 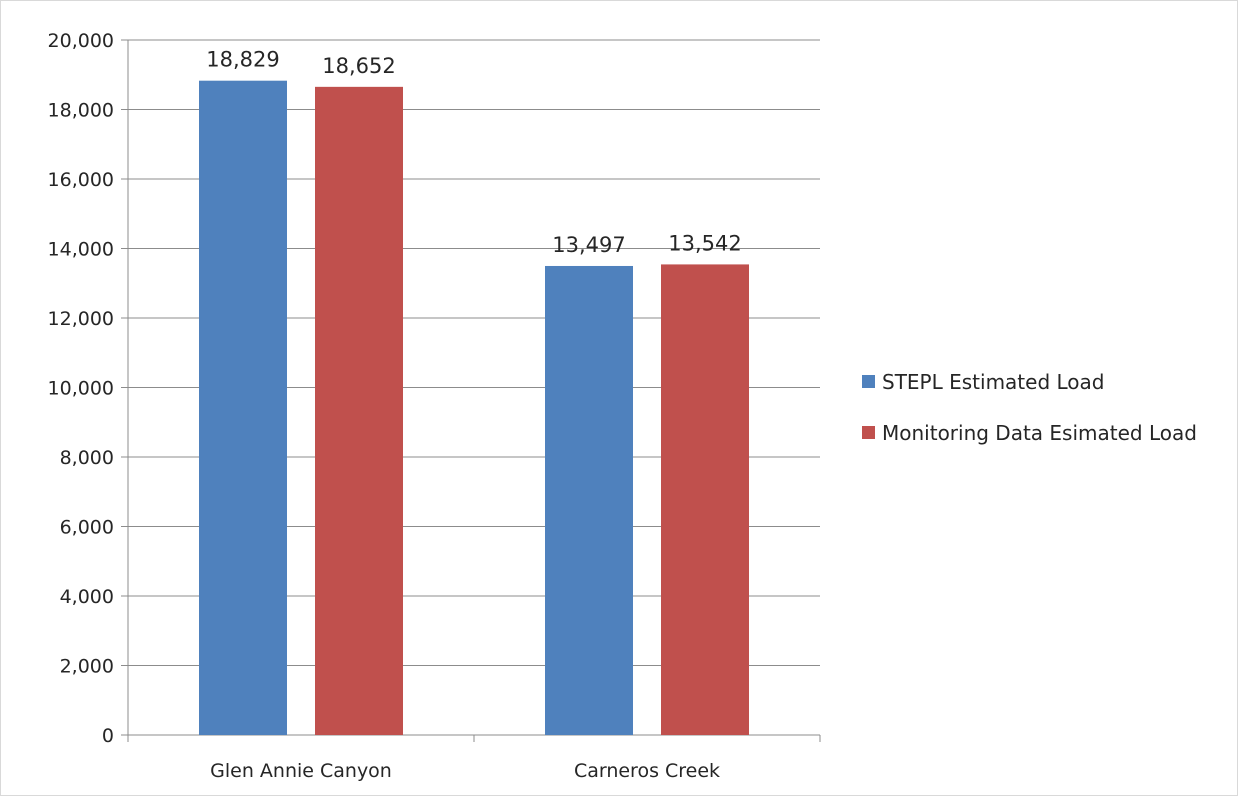 What do you see at coordinates (87, 667) in the screenshot?
I see `y-tick-label: 2,000` at bounding box center [87, 667].